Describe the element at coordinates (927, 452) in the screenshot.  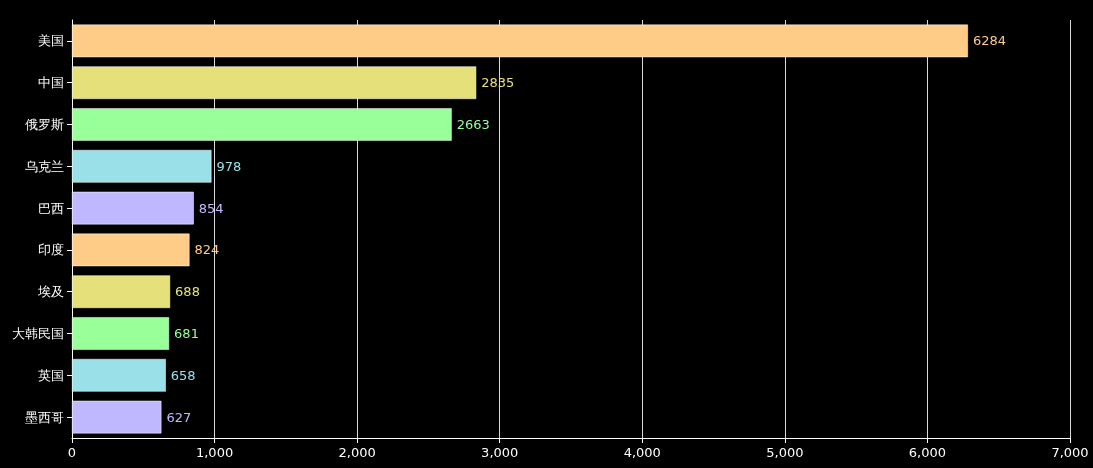
I see `x-tick-label: 6,000` at that location.